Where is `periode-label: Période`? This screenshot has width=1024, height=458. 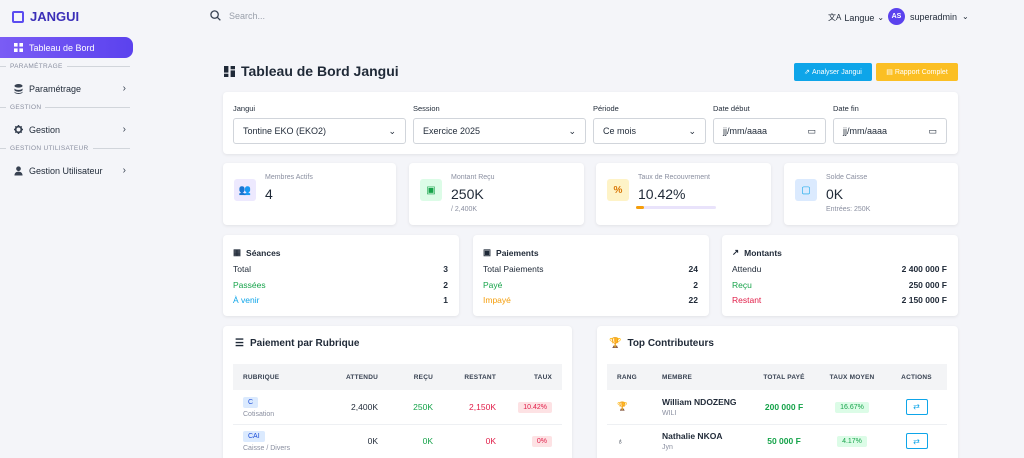
periode-label: Période is located at coordinates (606, 108).